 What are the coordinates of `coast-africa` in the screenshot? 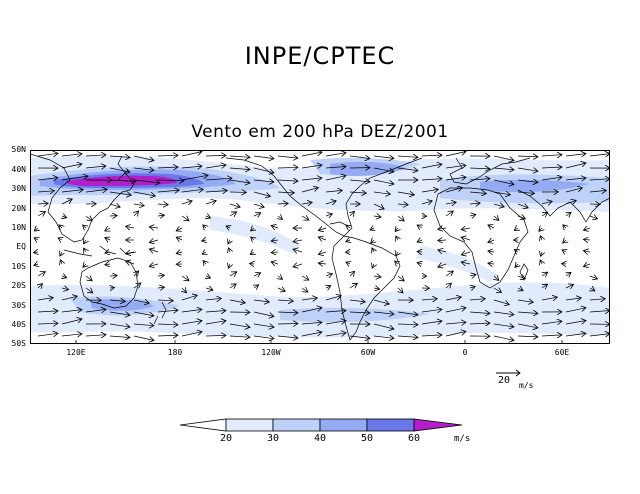 It's located at (481, 238).